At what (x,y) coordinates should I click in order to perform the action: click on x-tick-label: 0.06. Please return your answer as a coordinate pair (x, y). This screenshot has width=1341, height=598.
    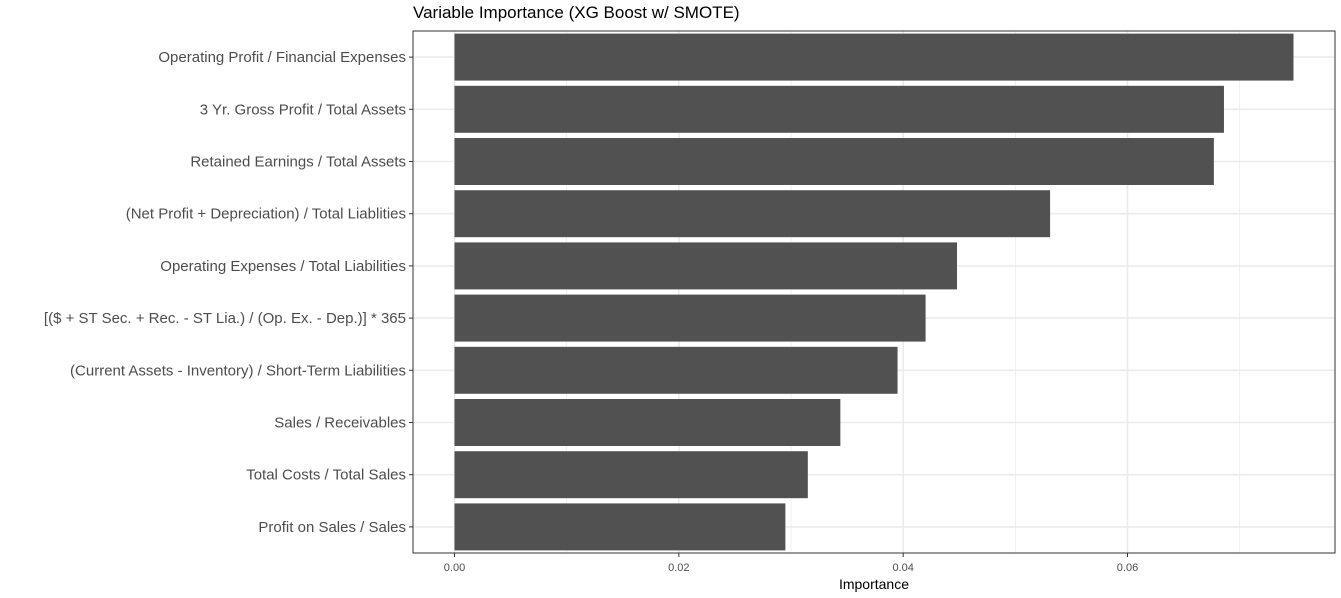
    Looking at the image, I should click on (1127, 568).